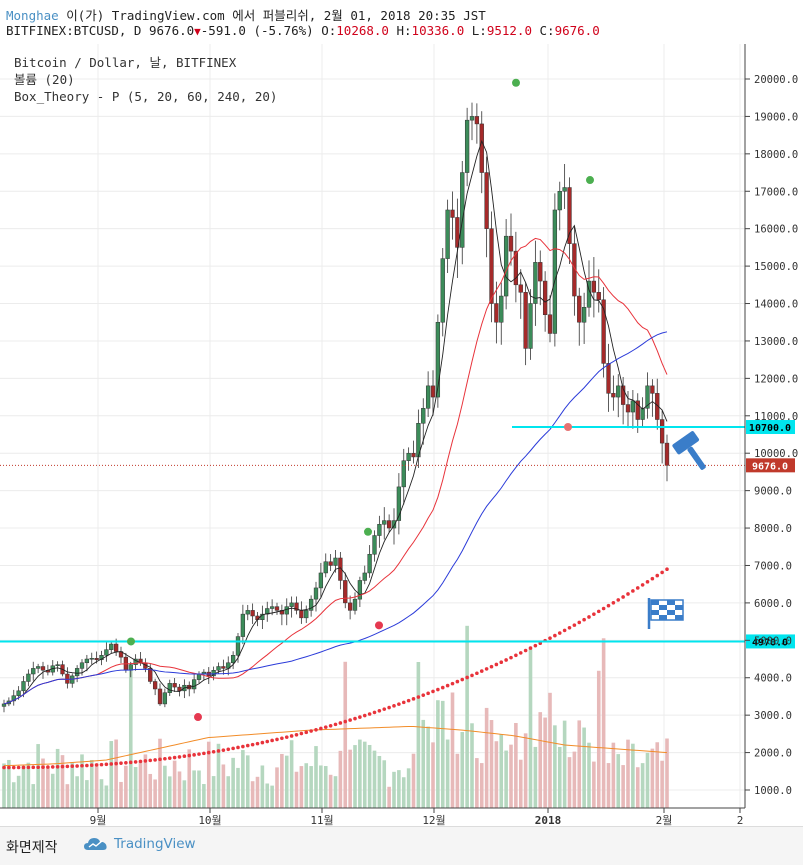 The width and height of the screenshot is (803, 865). Describe the element at coordinates (401, 845) in the screenshot. I see `footer: 화면제작 TradingView` at that location.